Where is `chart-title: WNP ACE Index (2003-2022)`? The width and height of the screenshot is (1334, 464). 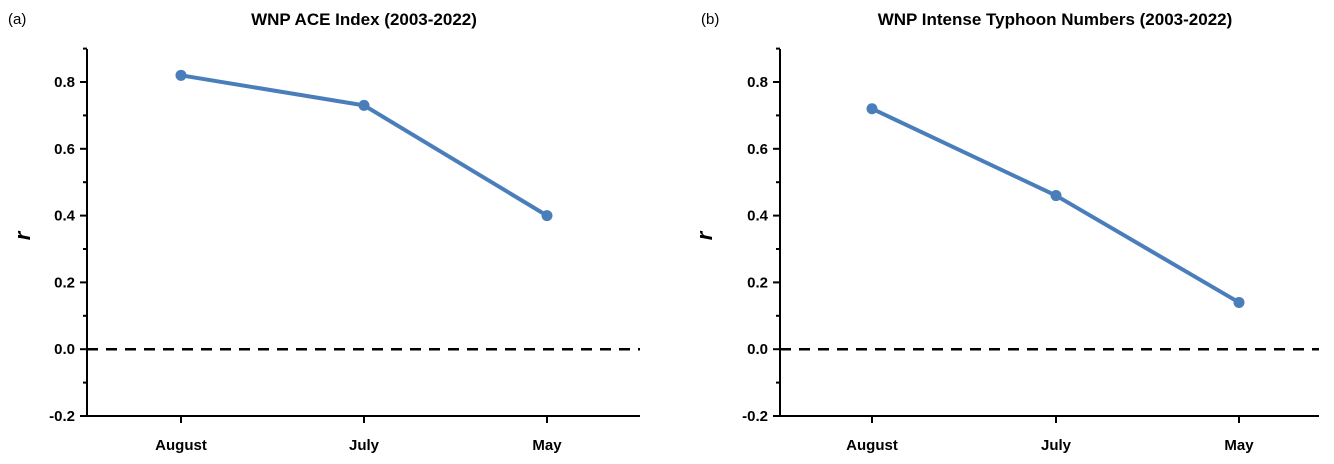 chart-title: WNP ACE Index (2003-2022) is located at coordinates (364, 19).